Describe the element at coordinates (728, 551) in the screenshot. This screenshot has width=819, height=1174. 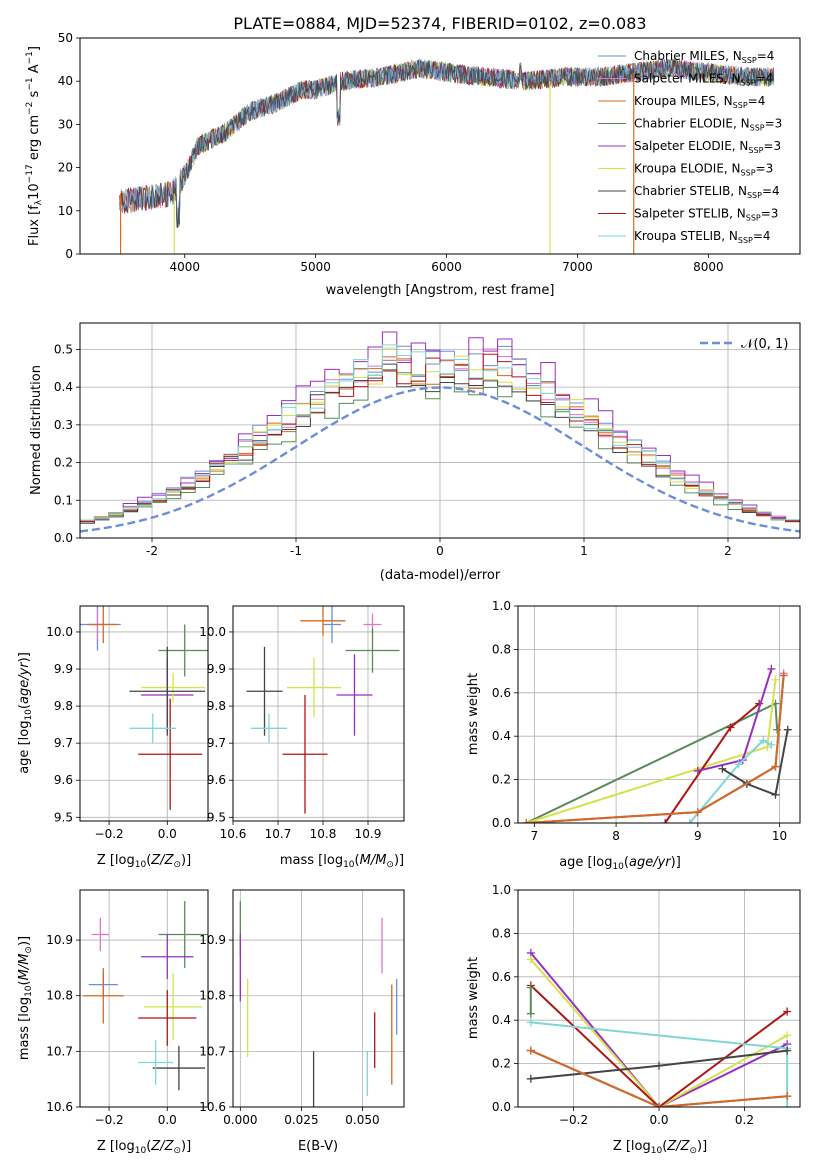
I see `x-tick-label: 2` at that location.